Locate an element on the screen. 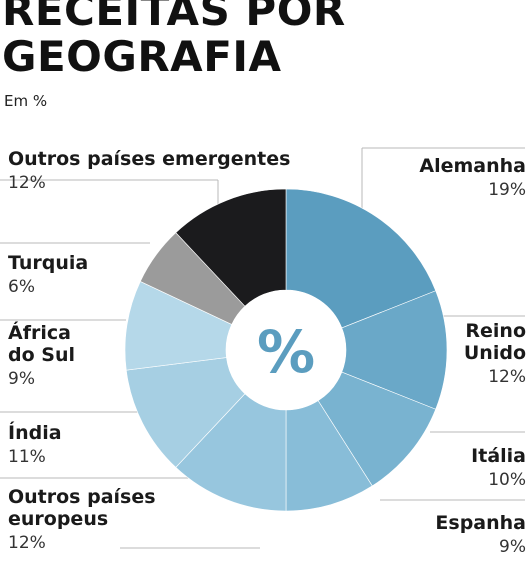  label-outros-europeus: Outros países europeus 12% is located at coordinates (82, 520).